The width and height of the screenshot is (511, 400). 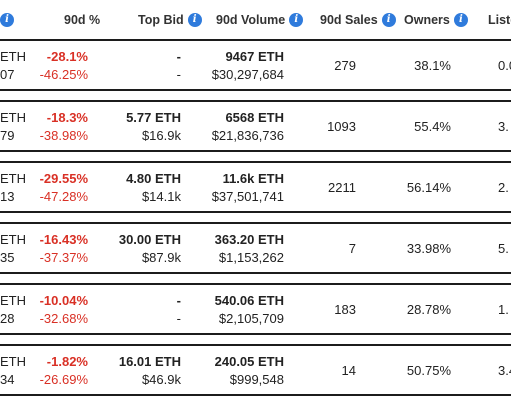 What do you see at coordinates (63, 196) in the screenshot?
I see `change-90d-usd: -47.28%` at bounding box center [63, 196].